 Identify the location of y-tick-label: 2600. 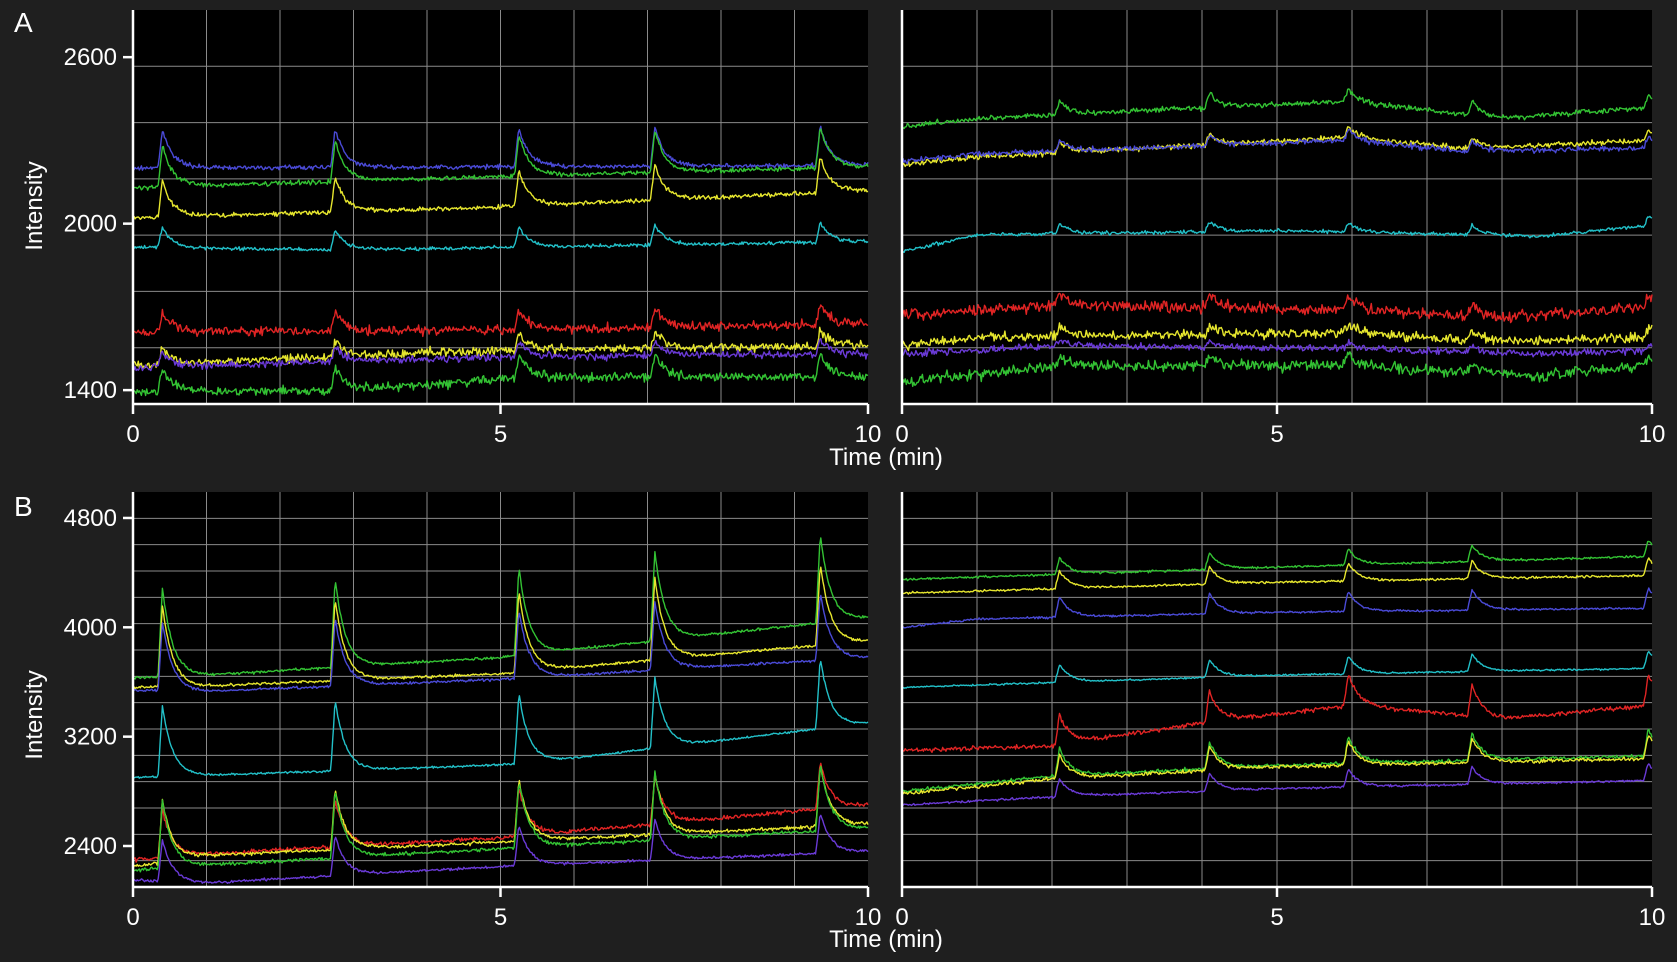
(90, 57).